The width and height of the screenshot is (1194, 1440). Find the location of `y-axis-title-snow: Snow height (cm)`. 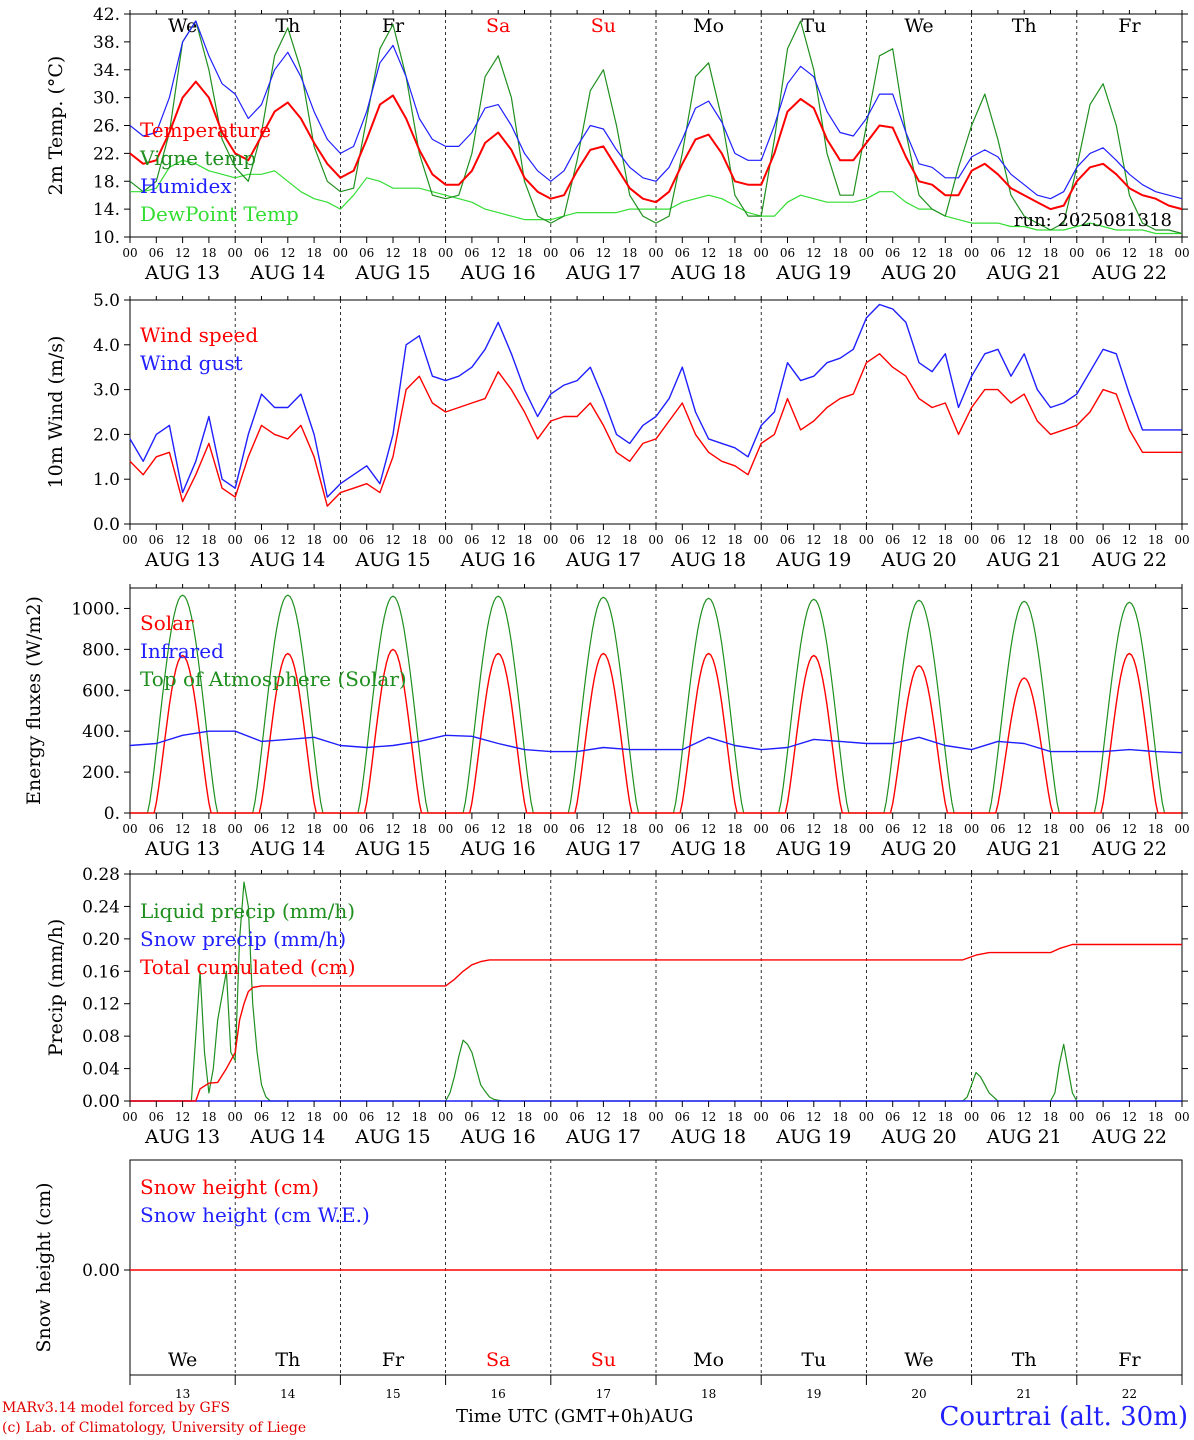

y-axis-title-snow: Snow height (cm) is located at coordinates (44, 1267).